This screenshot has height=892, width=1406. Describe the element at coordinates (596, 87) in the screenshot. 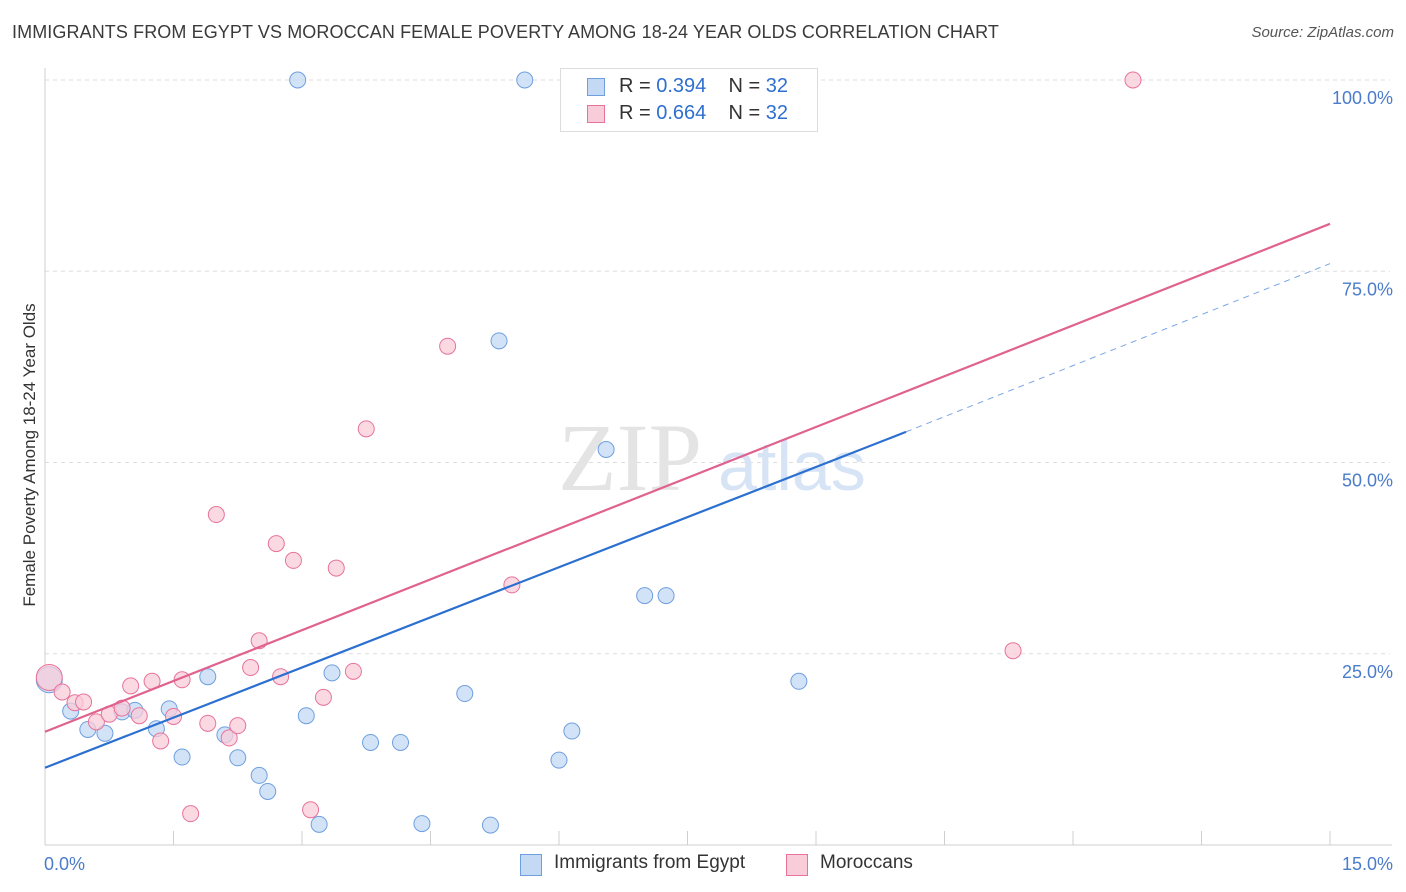

I see `legend-swatch-egypt` at that location.